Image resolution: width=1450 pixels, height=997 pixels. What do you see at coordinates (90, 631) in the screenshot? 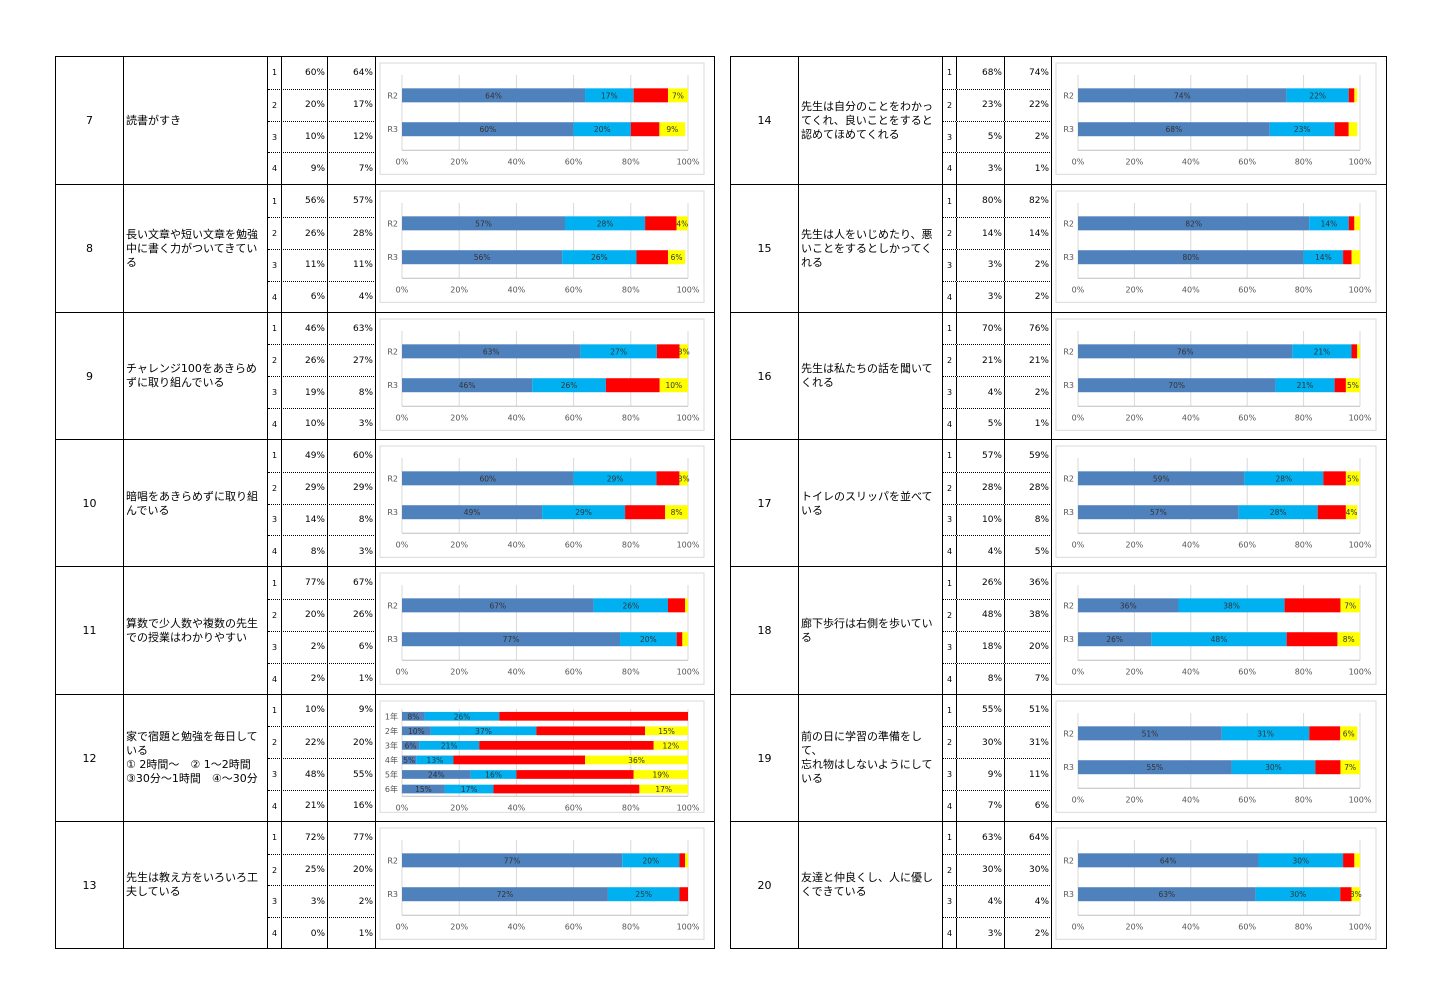
I see `item-number: 11` at bounding box center [90, 631].